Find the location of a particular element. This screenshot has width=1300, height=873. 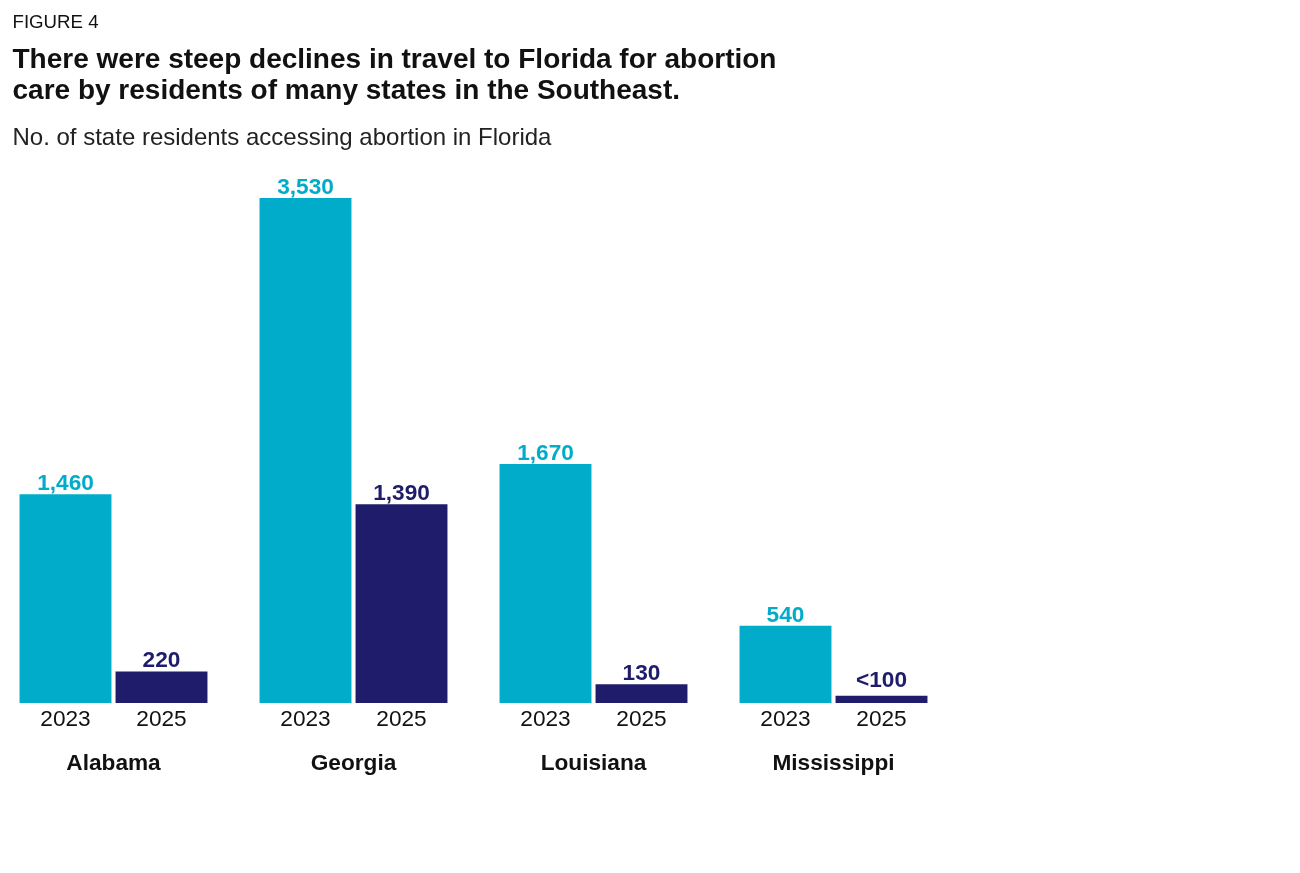

data-label: <100 is located at coordinates (881, 678).